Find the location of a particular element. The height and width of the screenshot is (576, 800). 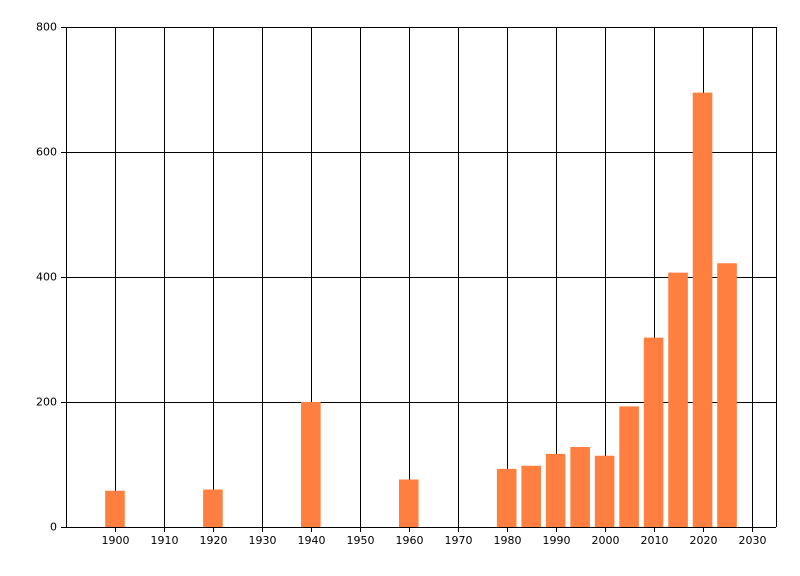

x-tick-label: 1900 is located at coordinates (116, 540).